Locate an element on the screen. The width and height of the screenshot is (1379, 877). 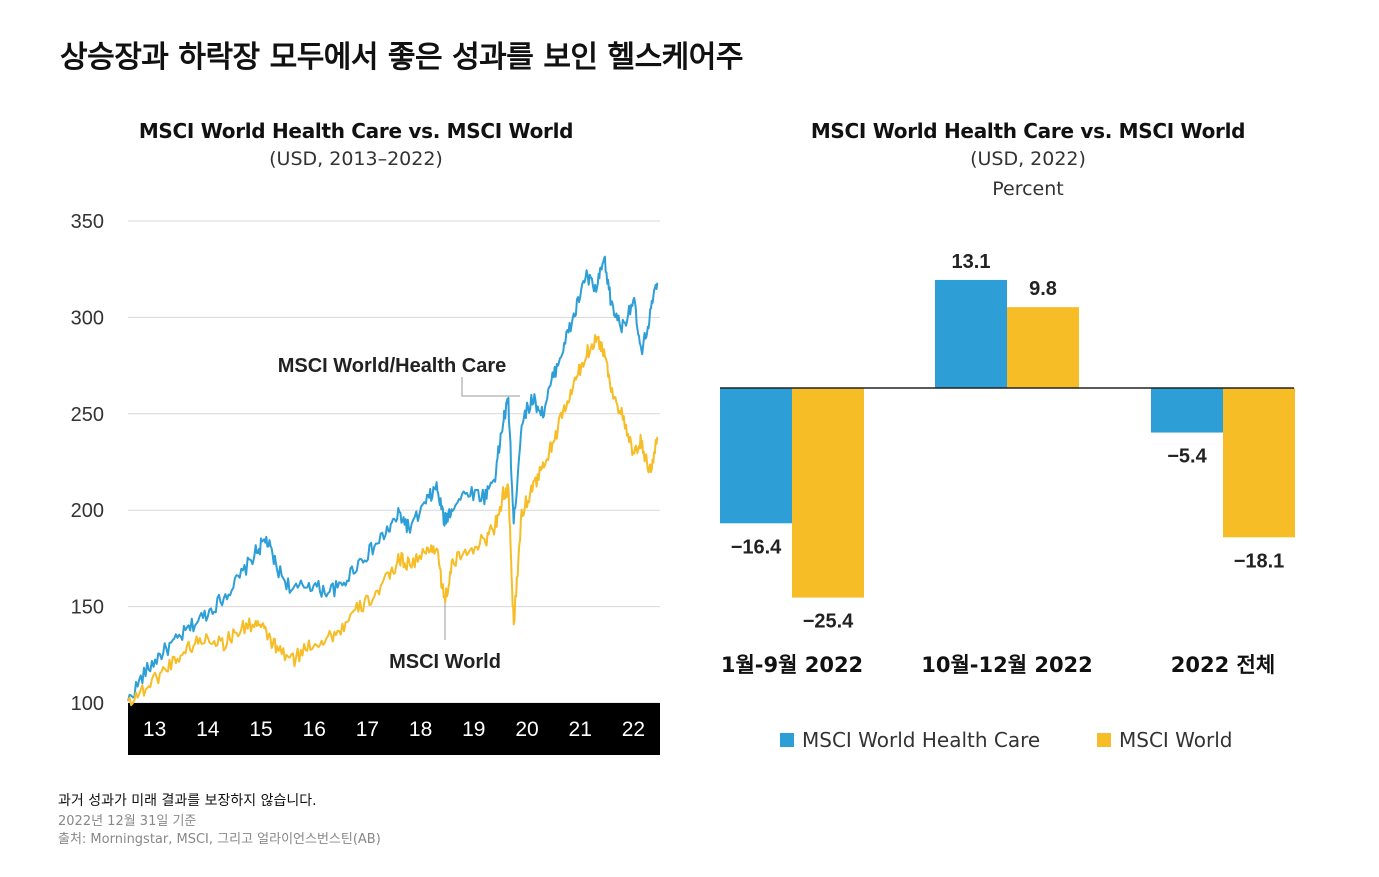
right-chart-subtitle: (USD, 2022) is located at coordinates (1028, 159).